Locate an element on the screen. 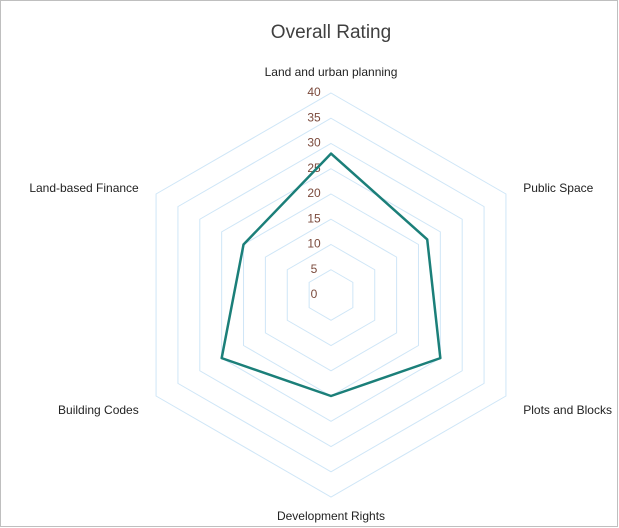 The height and width of the screenshot is (528, 619). r-tick-label: 15 is located at coordinates (314, 218).